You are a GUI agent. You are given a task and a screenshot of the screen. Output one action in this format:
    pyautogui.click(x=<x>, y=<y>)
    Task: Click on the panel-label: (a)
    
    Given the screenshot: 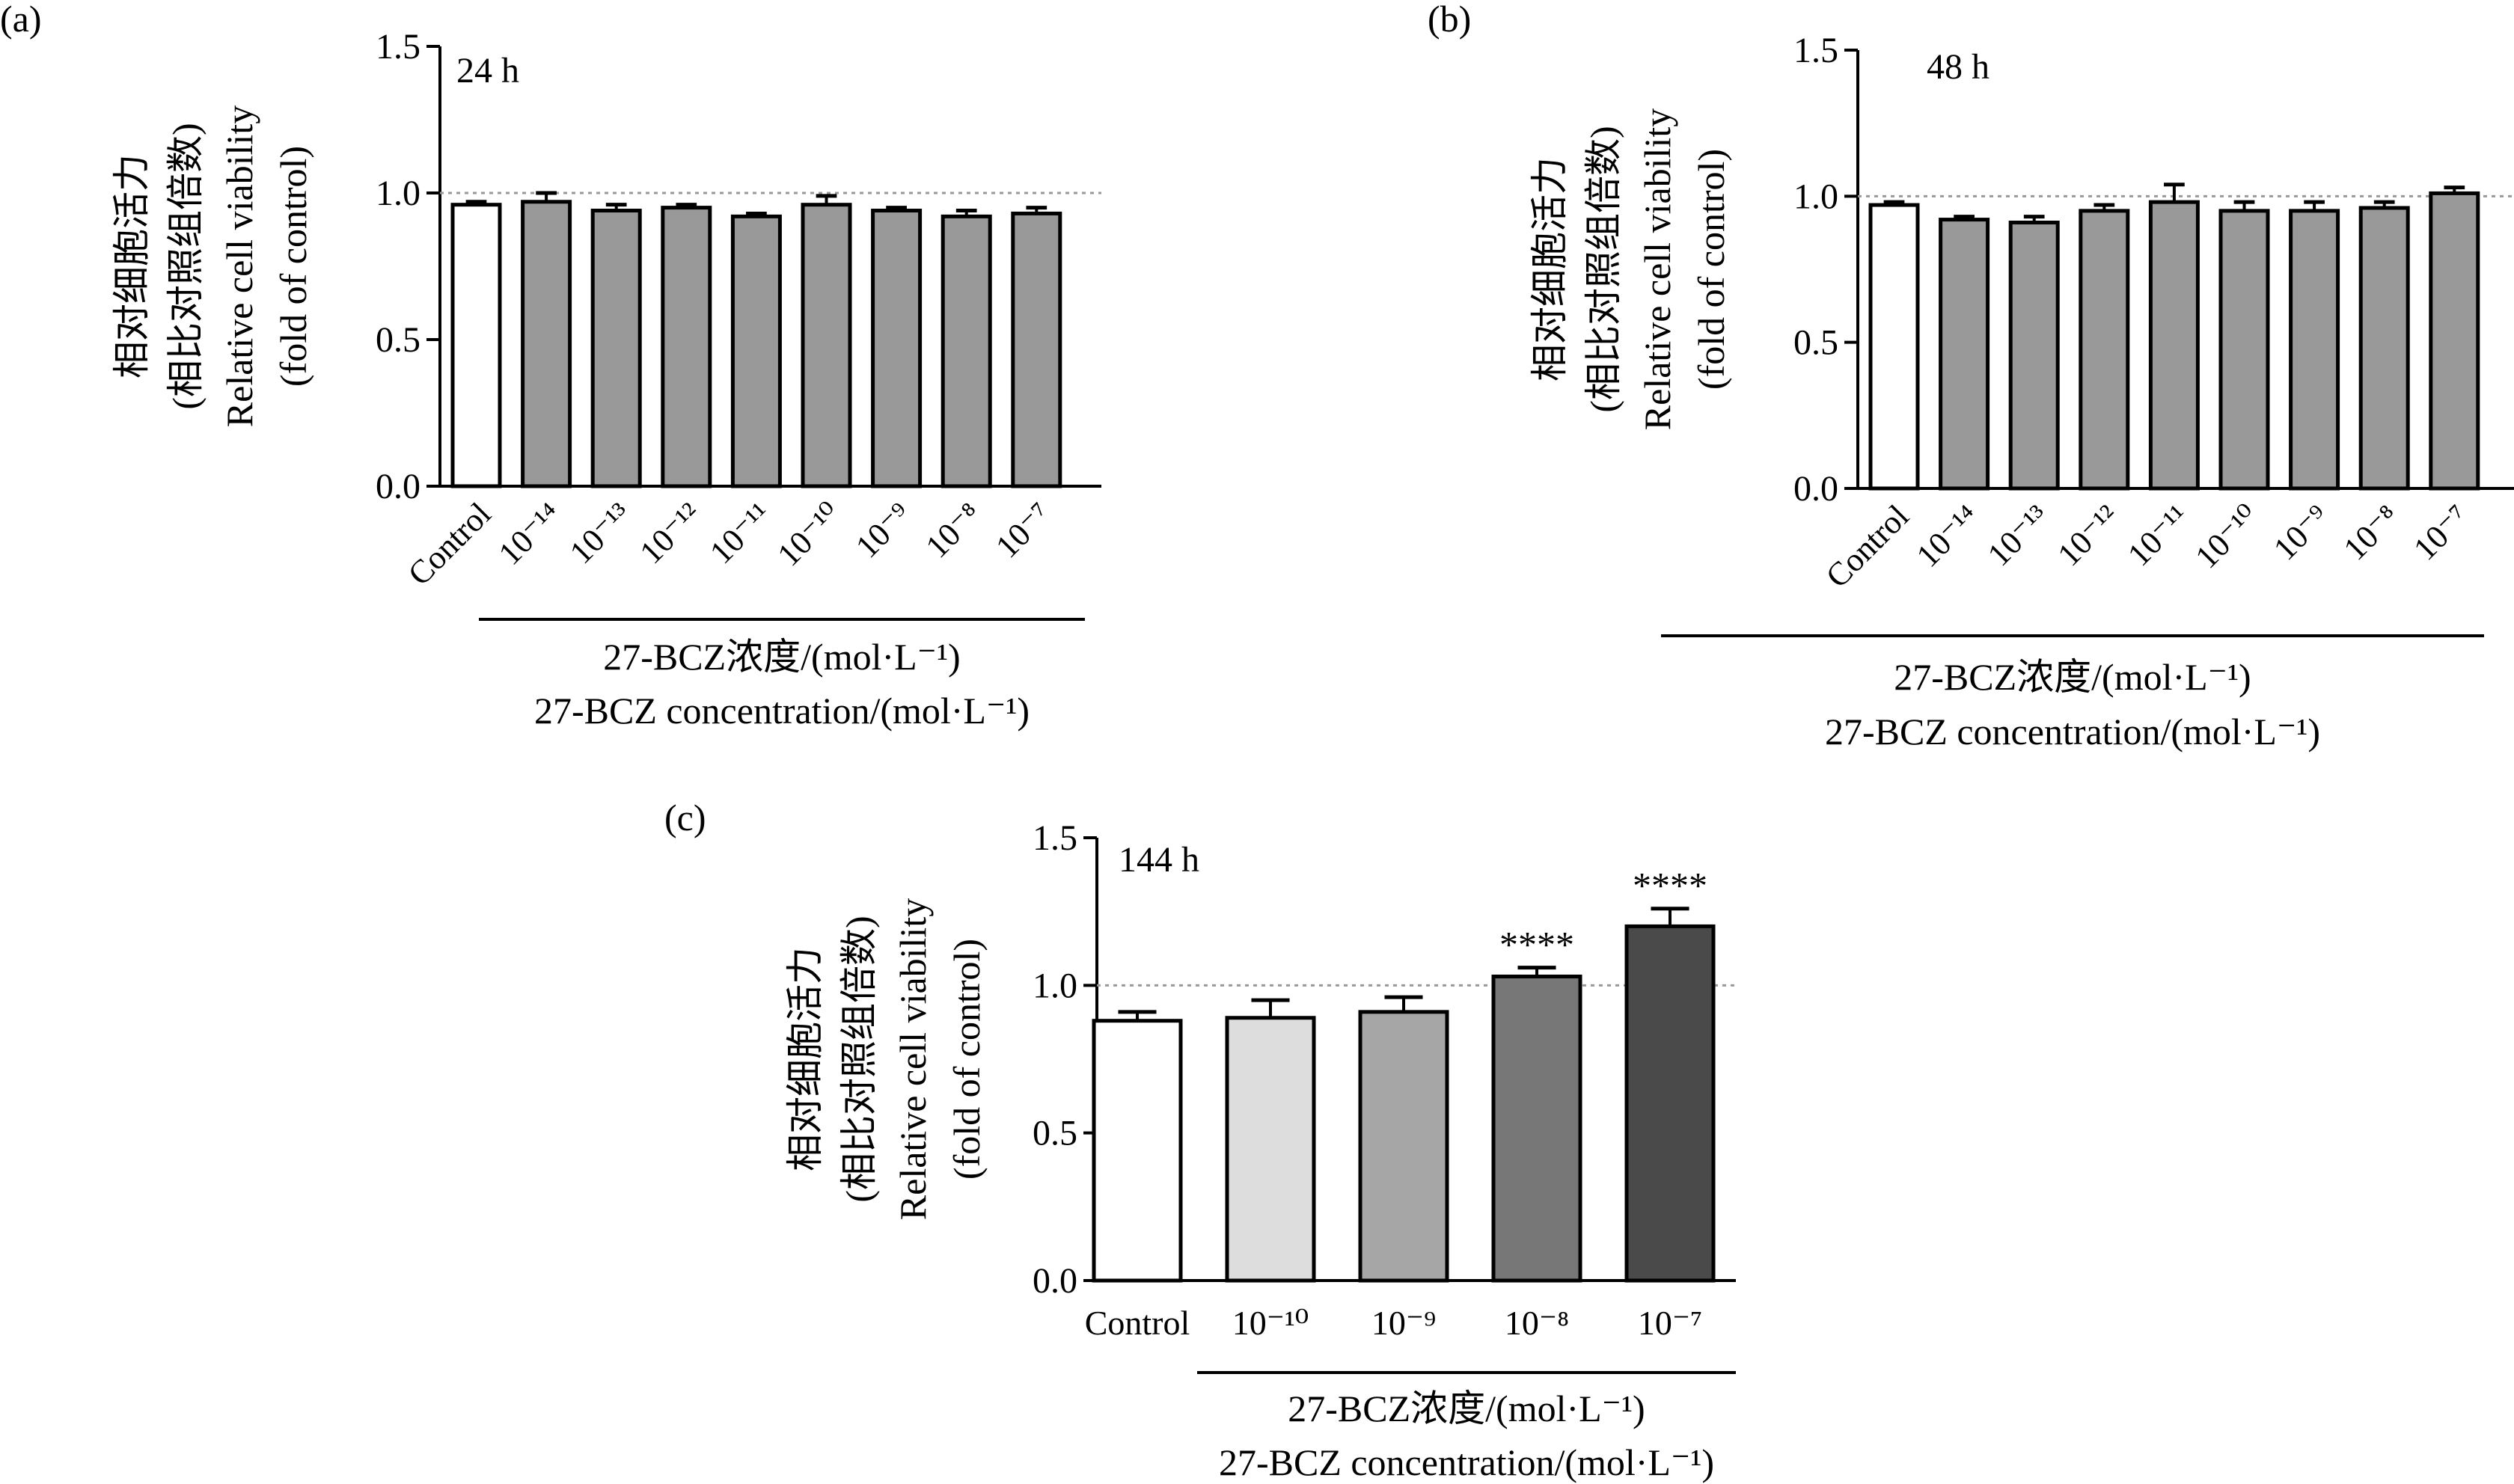 What is the action you would take?
    pyautogui.click(x=21, y=20)
    